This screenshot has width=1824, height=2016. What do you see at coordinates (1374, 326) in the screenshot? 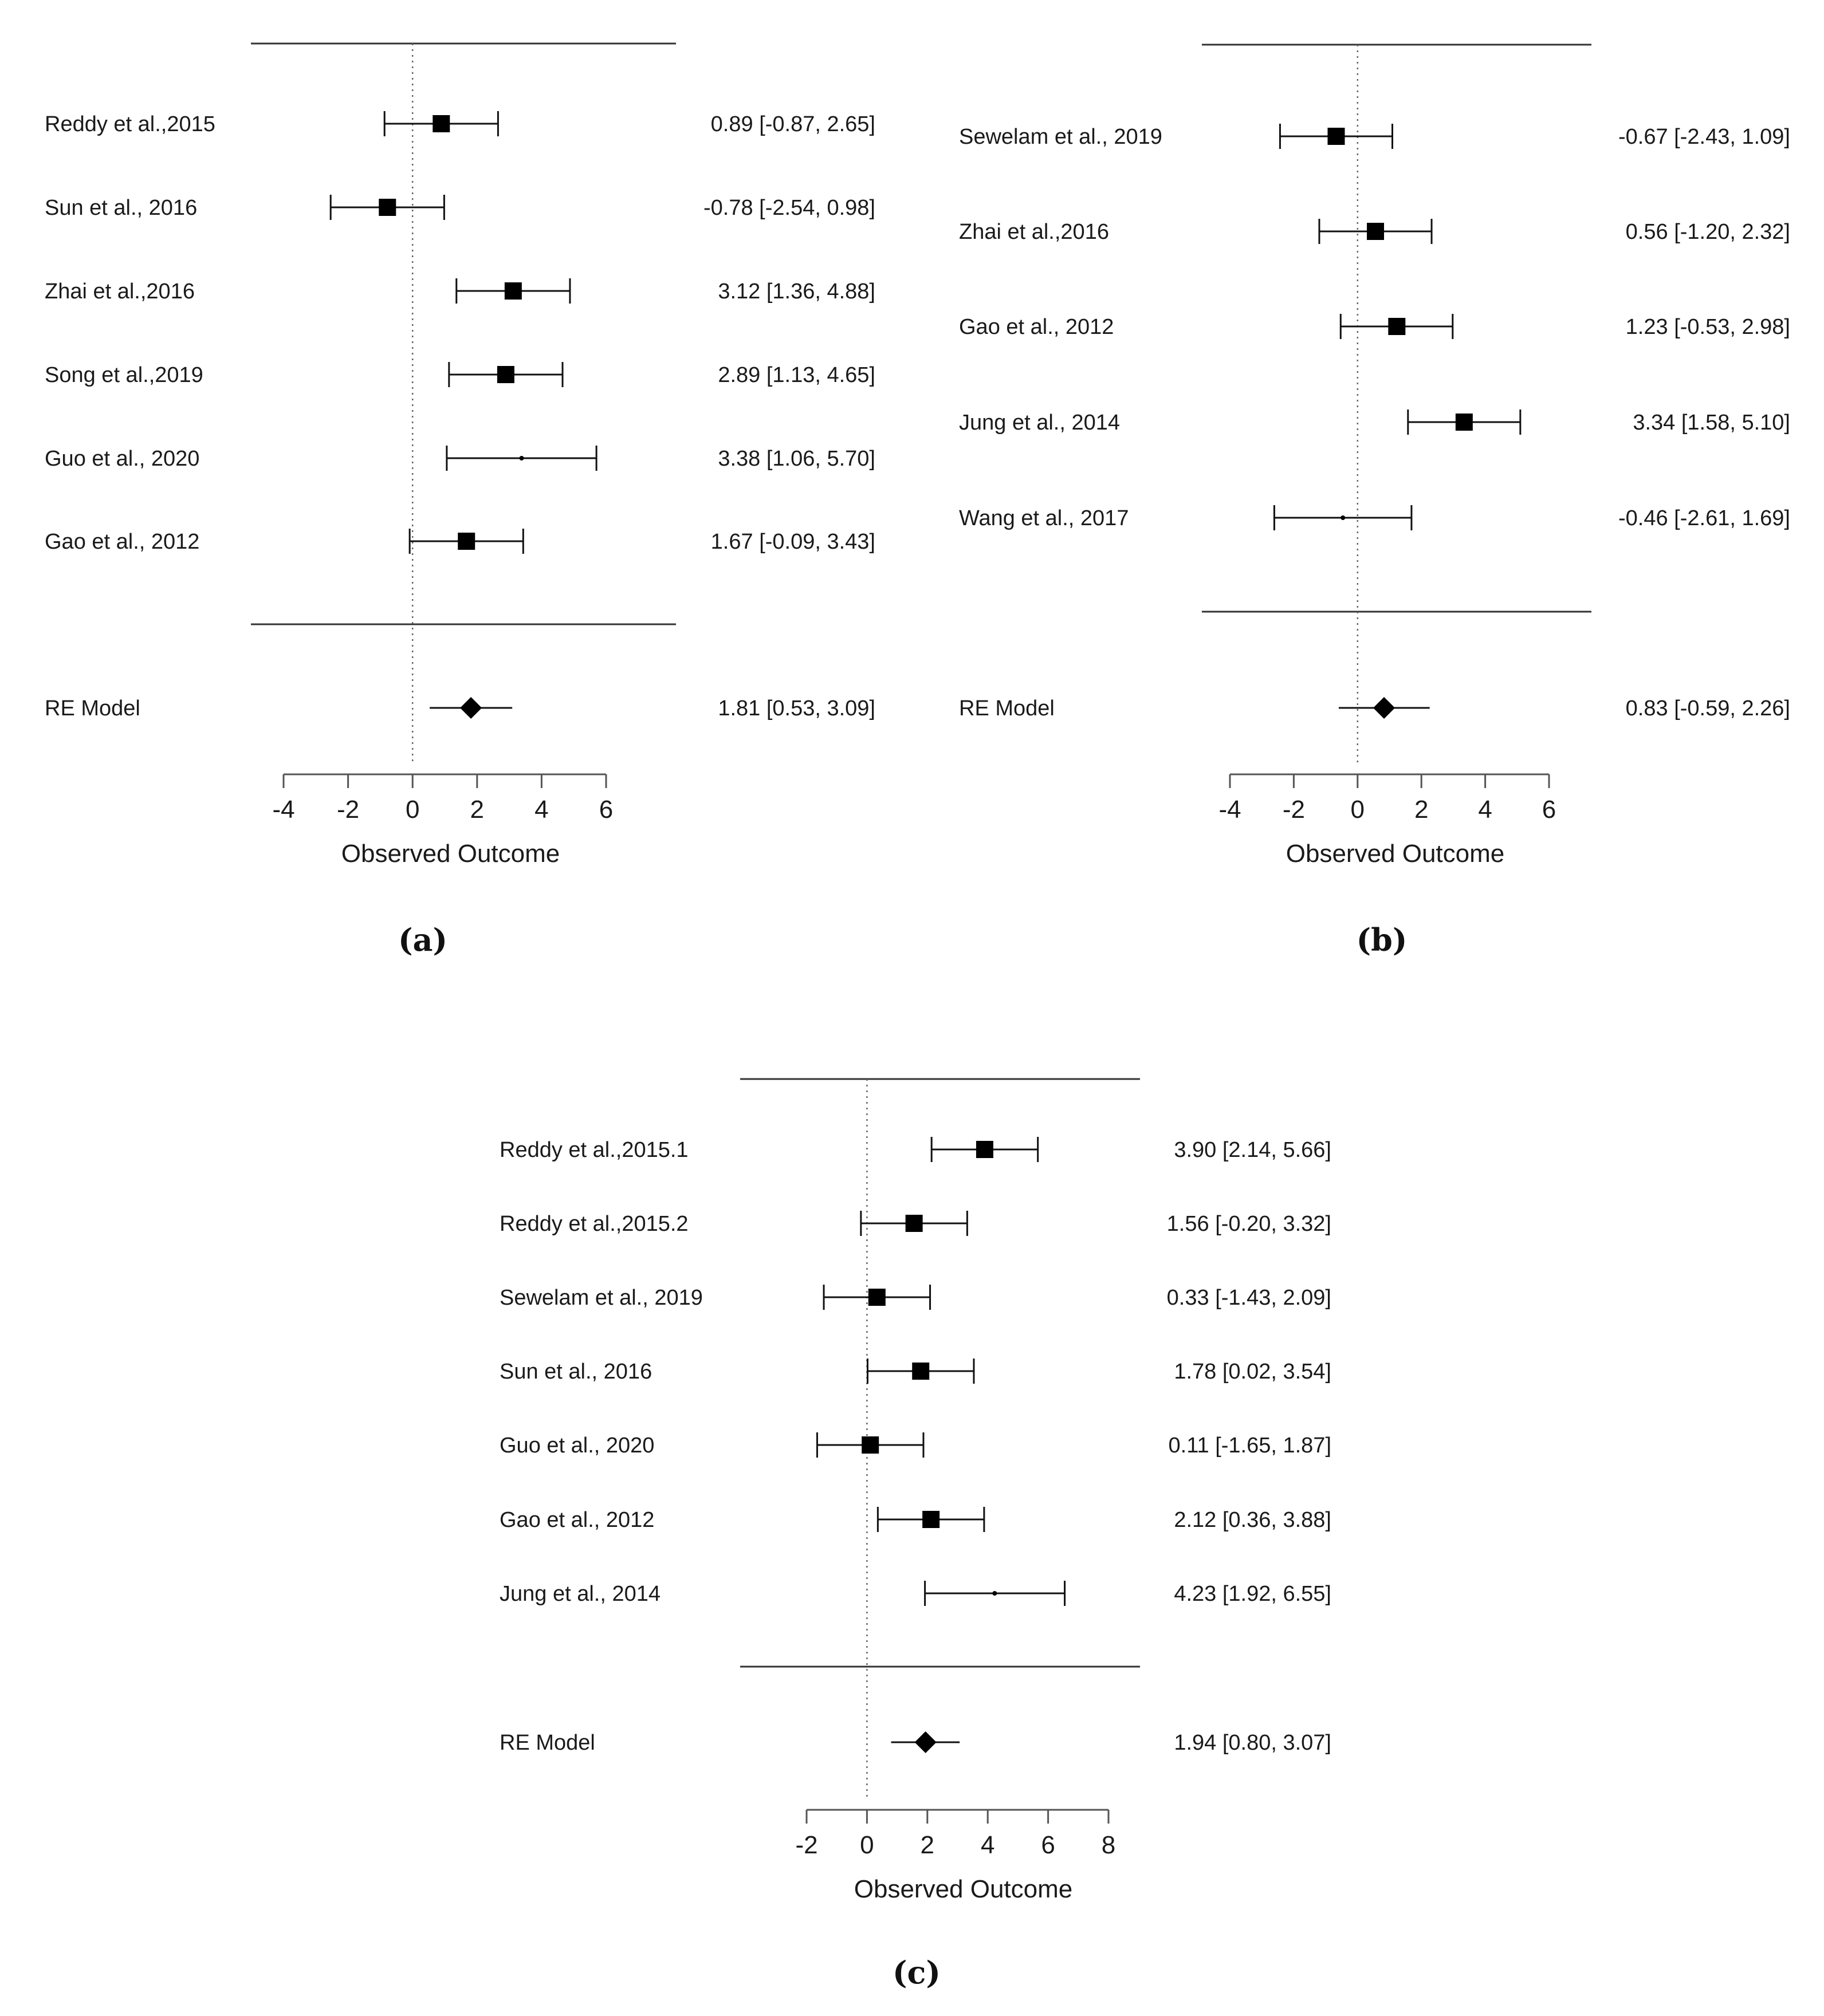
I see `study-row: Gao et al., 2012 1.23 [-0.53, 2.98]` at bounding box center [1374, 326].